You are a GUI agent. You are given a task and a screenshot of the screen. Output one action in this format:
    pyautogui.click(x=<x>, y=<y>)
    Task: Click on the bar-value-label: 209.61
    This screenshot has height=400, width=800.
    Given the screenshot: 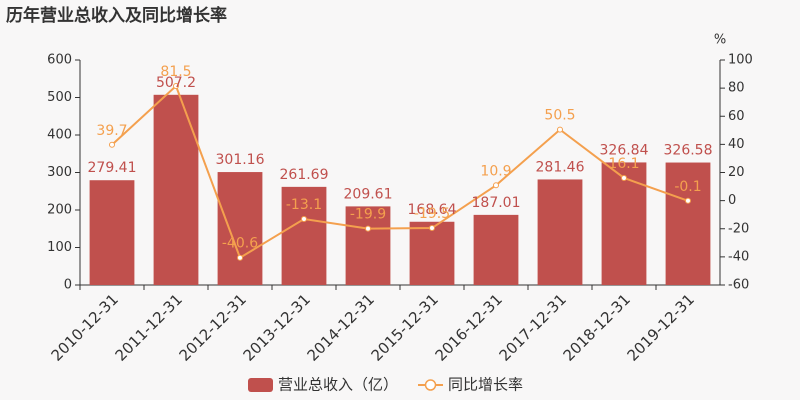 What is the action you would take?
    pyautogui.click(x=368, y=194)
    